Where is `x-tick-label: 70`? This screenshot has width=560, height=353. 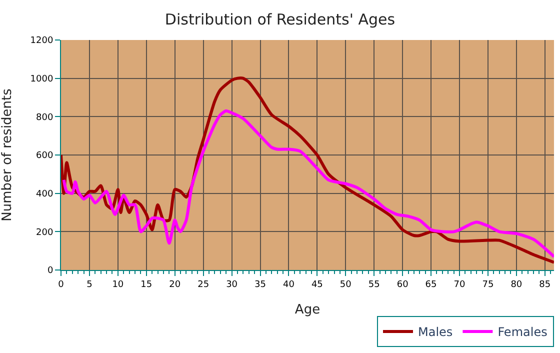
x-tick-label: 70 is located at coordinates (460, 285).